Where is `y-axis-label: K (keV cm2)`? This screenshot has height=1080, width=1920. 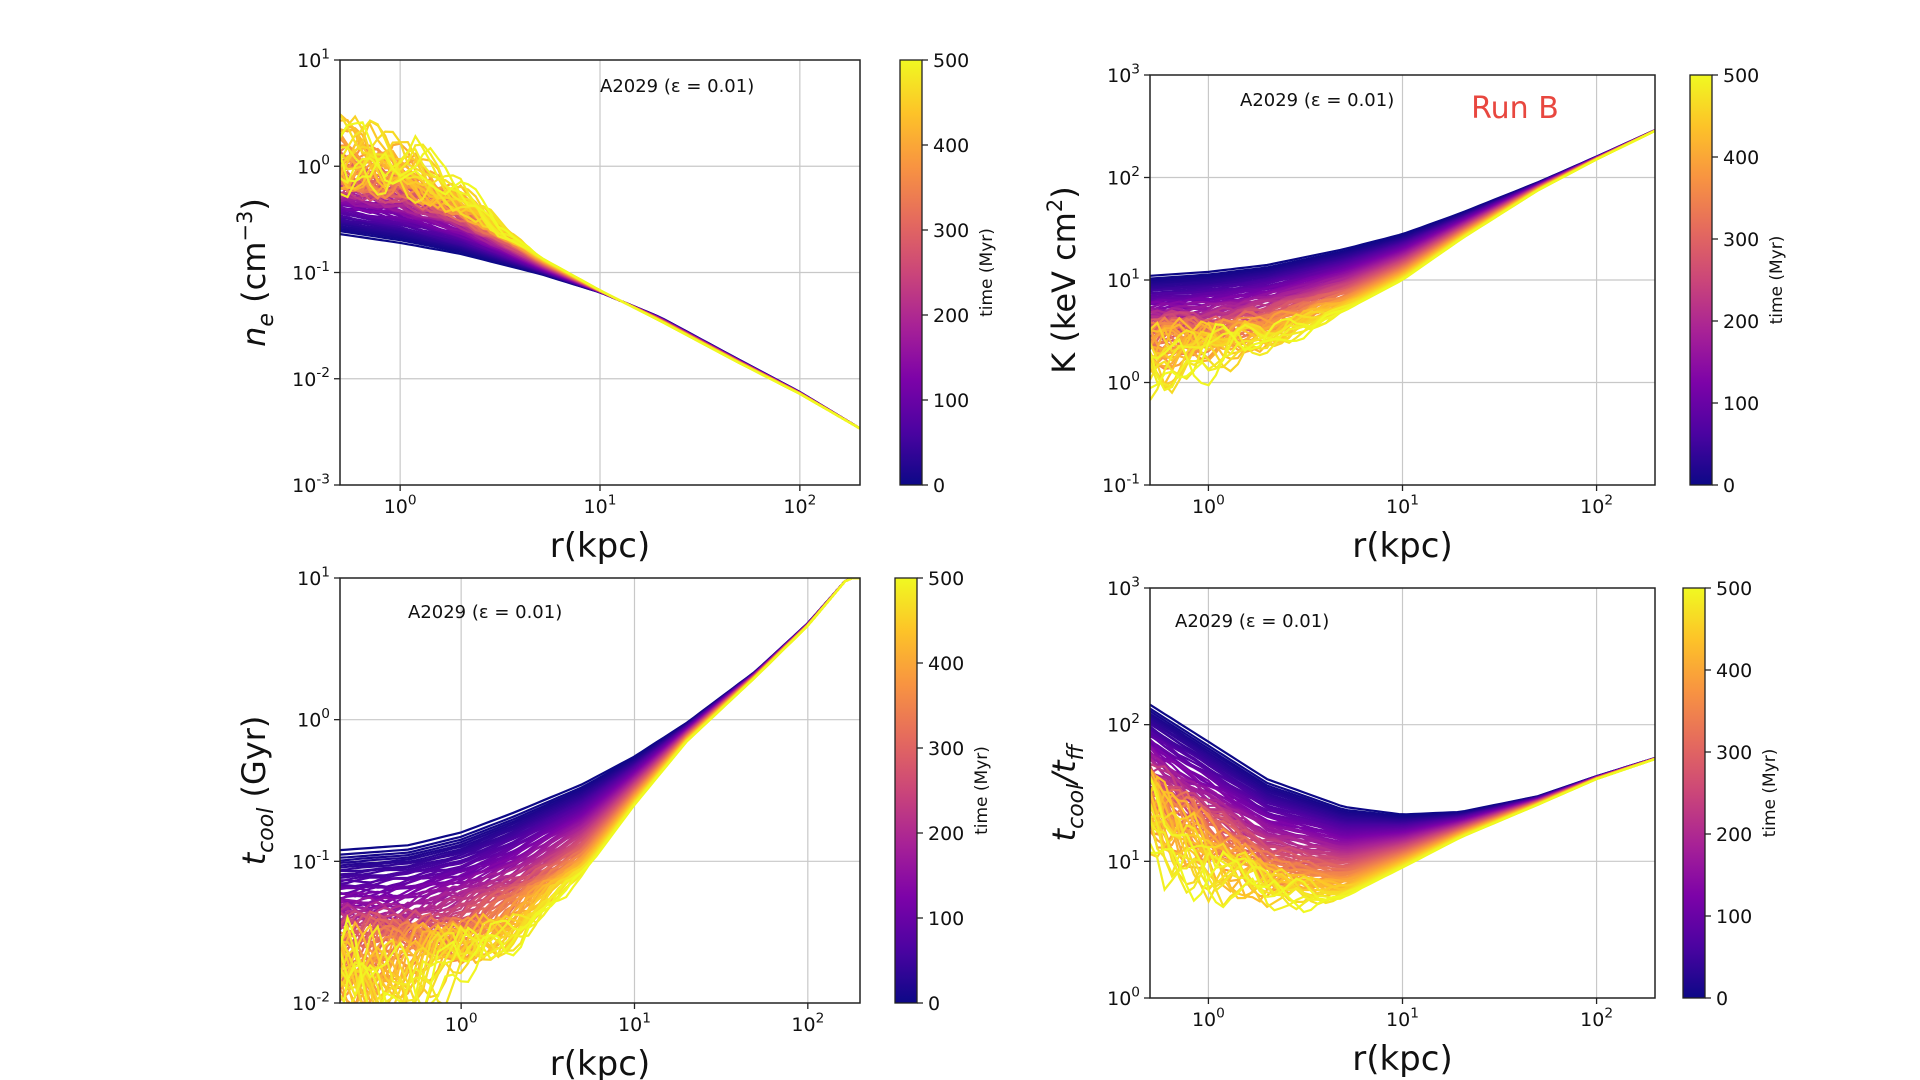
y-axis-label: K (keV cm2) is located at coordinates (1063, 279).